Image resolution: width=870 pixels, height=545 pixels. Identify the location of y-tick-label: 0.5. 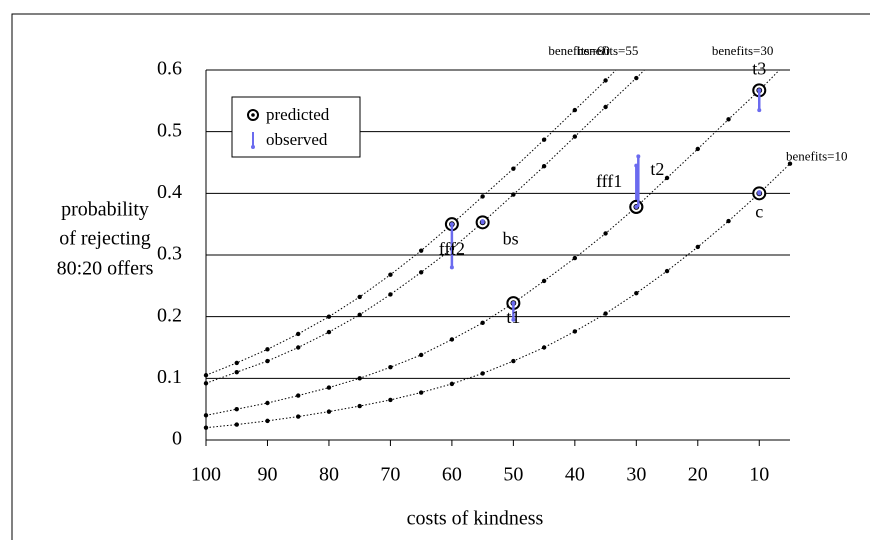
(169, 130).